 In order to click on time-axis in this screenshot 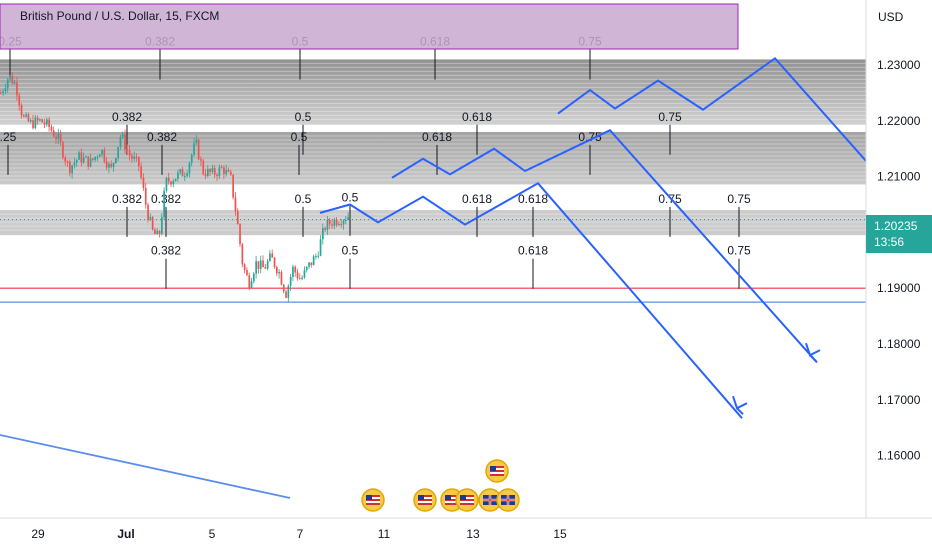, I will do `click(466, 534)`.